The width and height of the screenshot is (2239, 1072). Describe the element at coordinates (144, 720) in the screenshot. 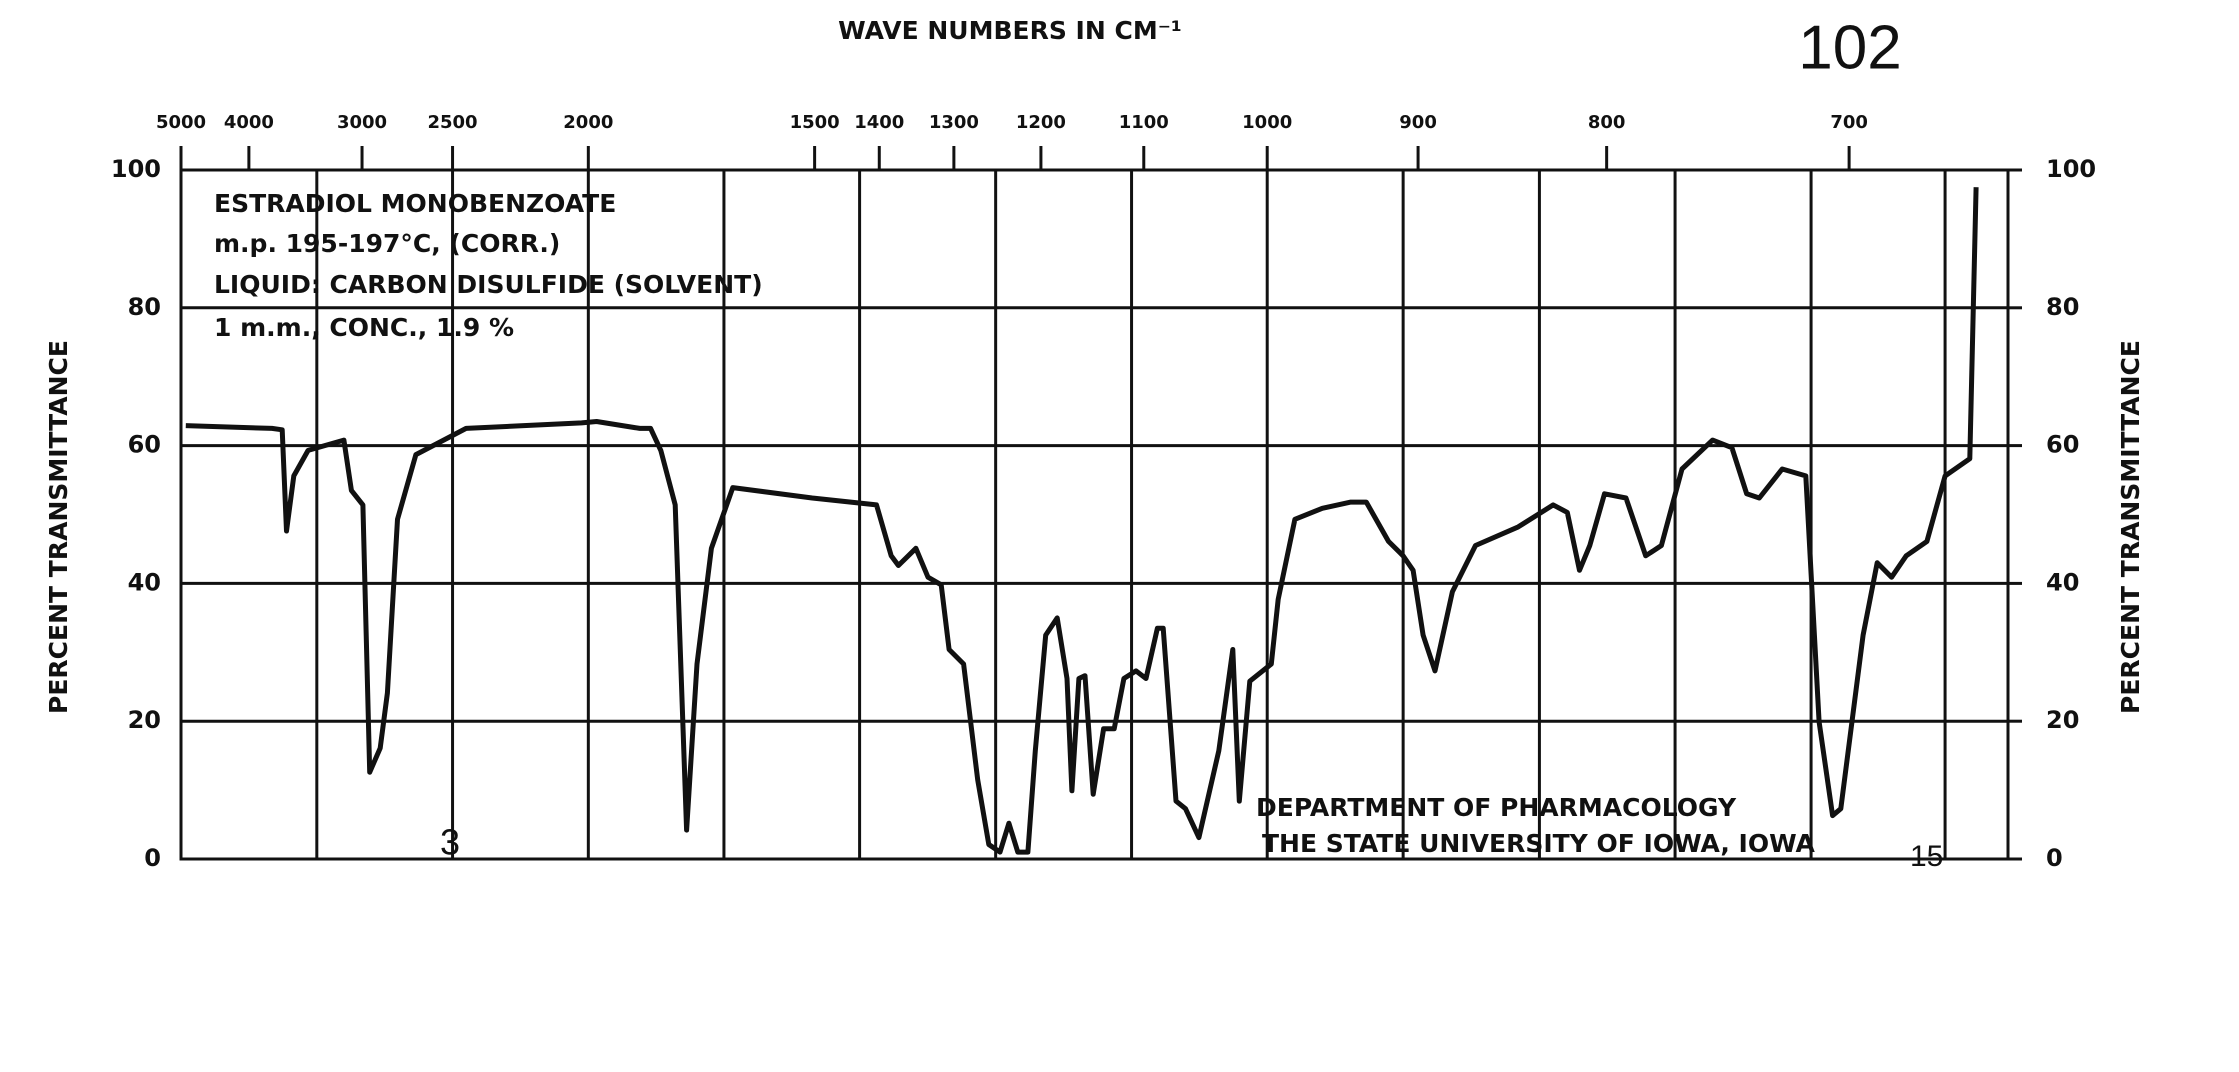

I see `y-tick-label: 20` at that location.